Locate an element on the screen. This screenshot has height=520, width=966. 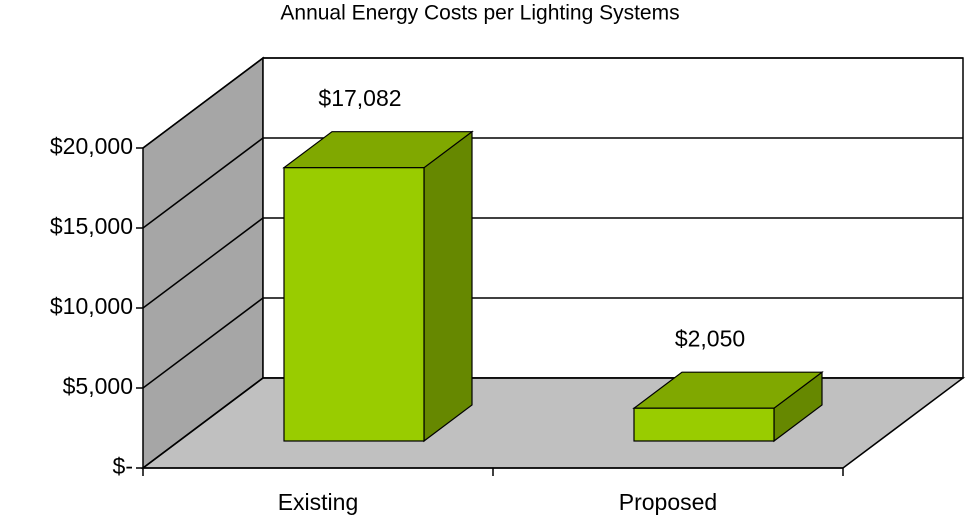
y-tick-label: $- is located at coordinates (123, 466).